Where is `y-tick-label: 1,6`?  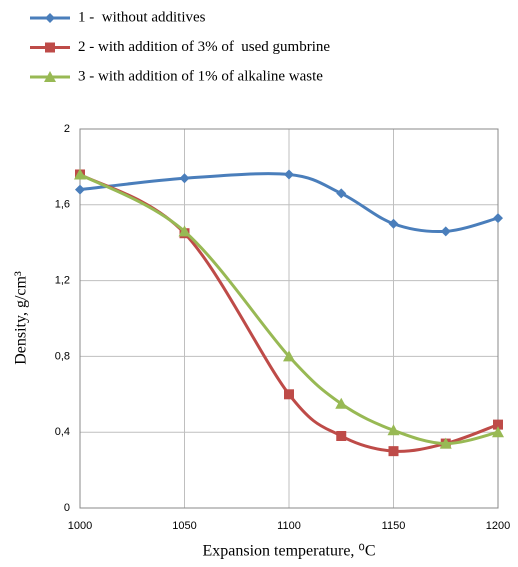 y-tick-label: 1,6 is located at coordinates (62, 205).